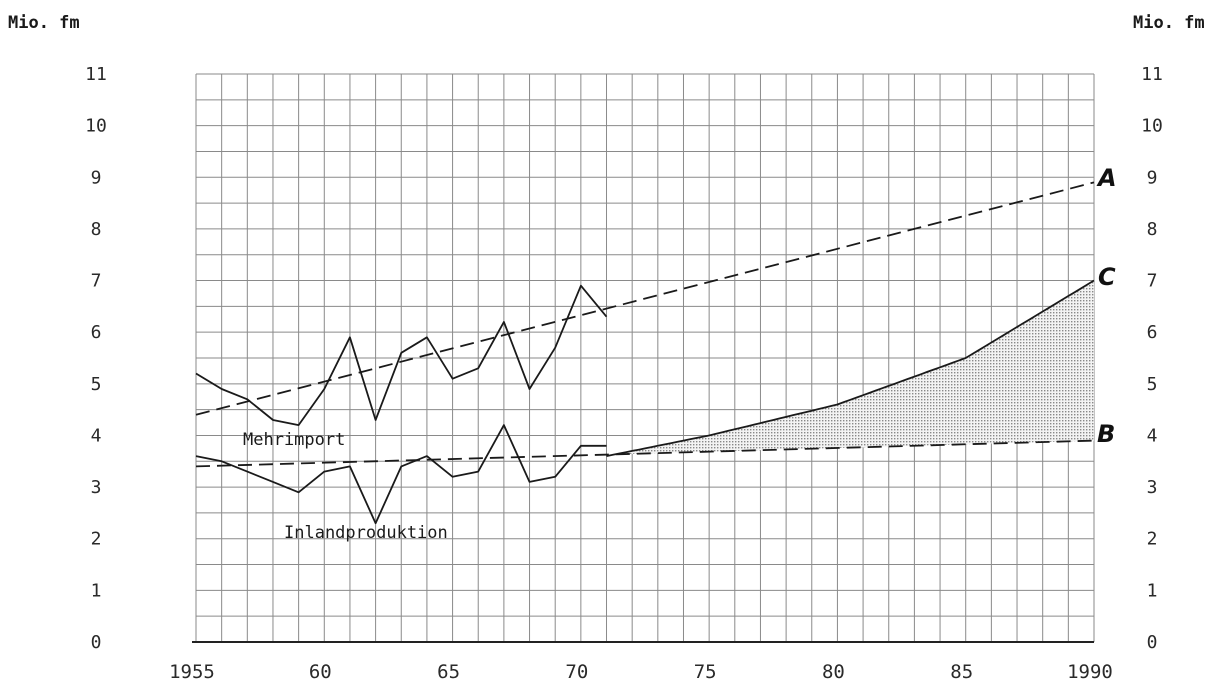 Image resolution: width=1232 pixels, height=684 pixels. I want to click on y-tick-left-3: 3, so click(96, 487).